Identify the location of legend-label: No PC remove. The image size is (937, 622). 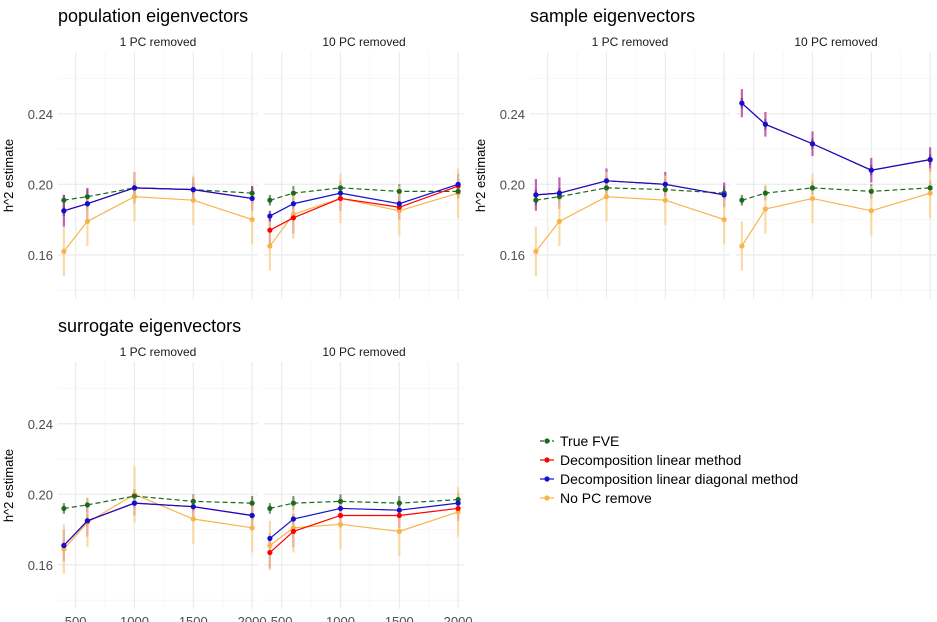
(606, 498).